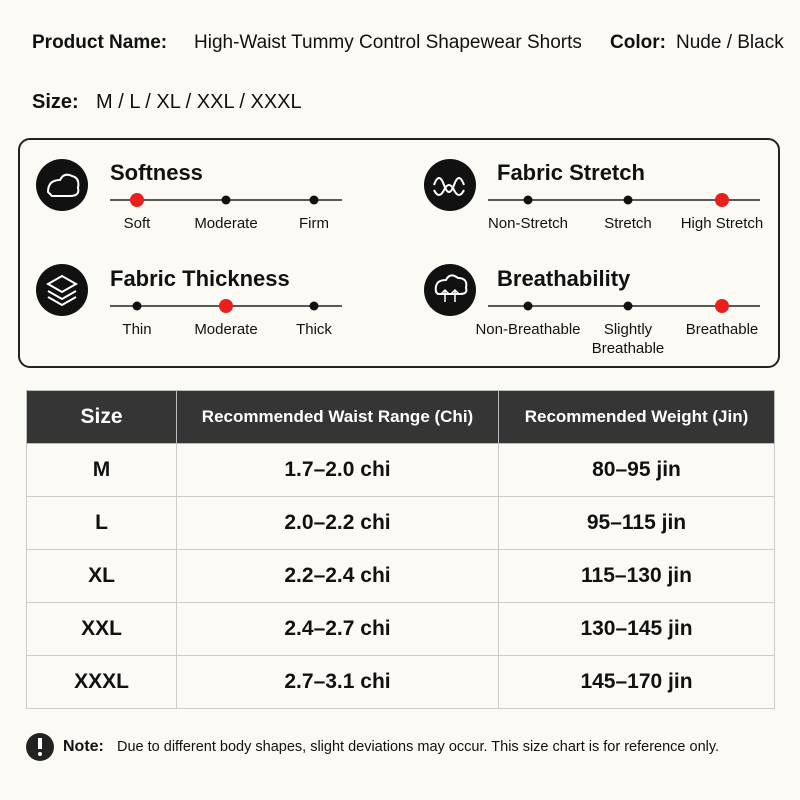 The image size is (800, 800). I want to click on table-cell: XXL, so click(101, 629).